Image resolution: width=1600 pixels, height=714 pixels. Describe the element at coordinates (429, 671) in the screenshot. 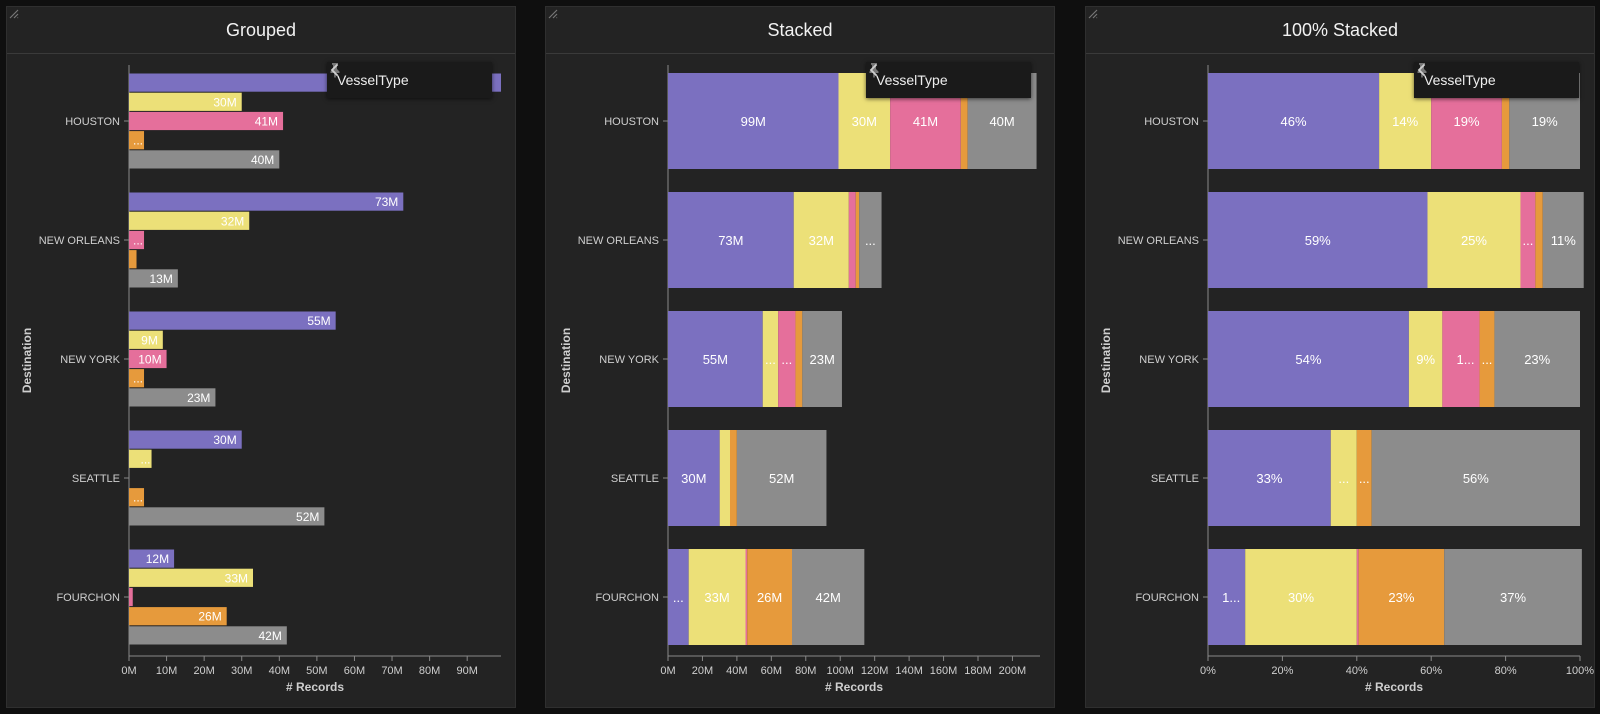

I see `x-tick-label: 80M` at that location.